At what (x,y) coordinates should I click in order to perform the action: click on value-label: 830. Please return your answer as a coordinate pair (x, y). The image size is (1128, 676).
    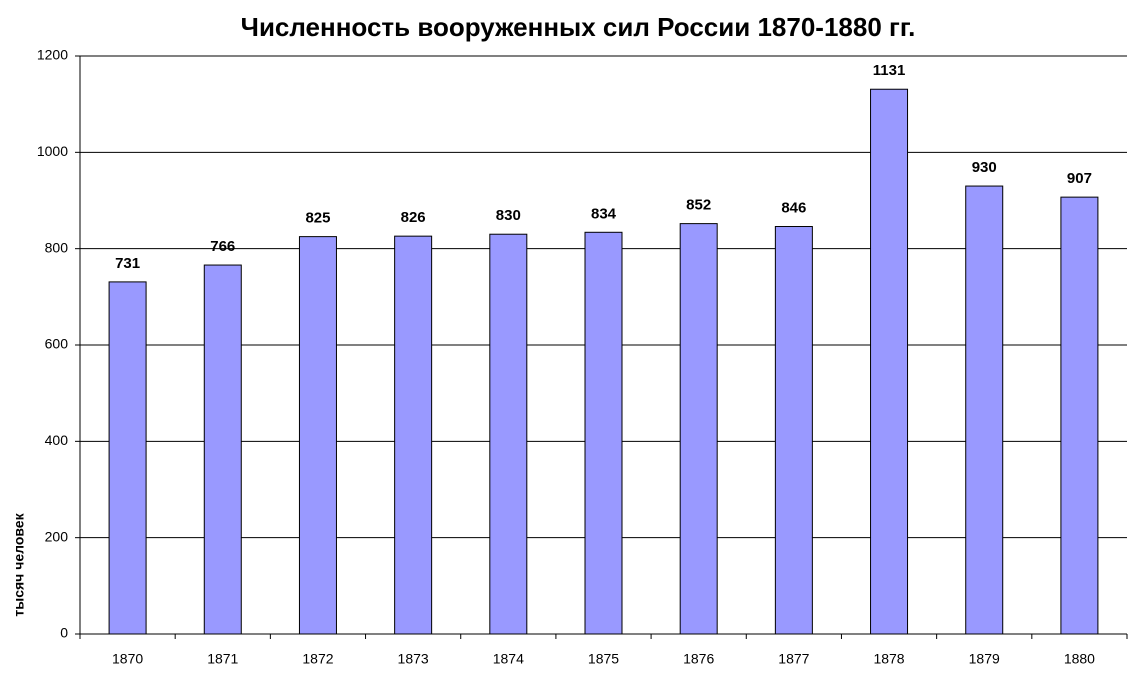
    Looking at the image, I should click on (508, 215).